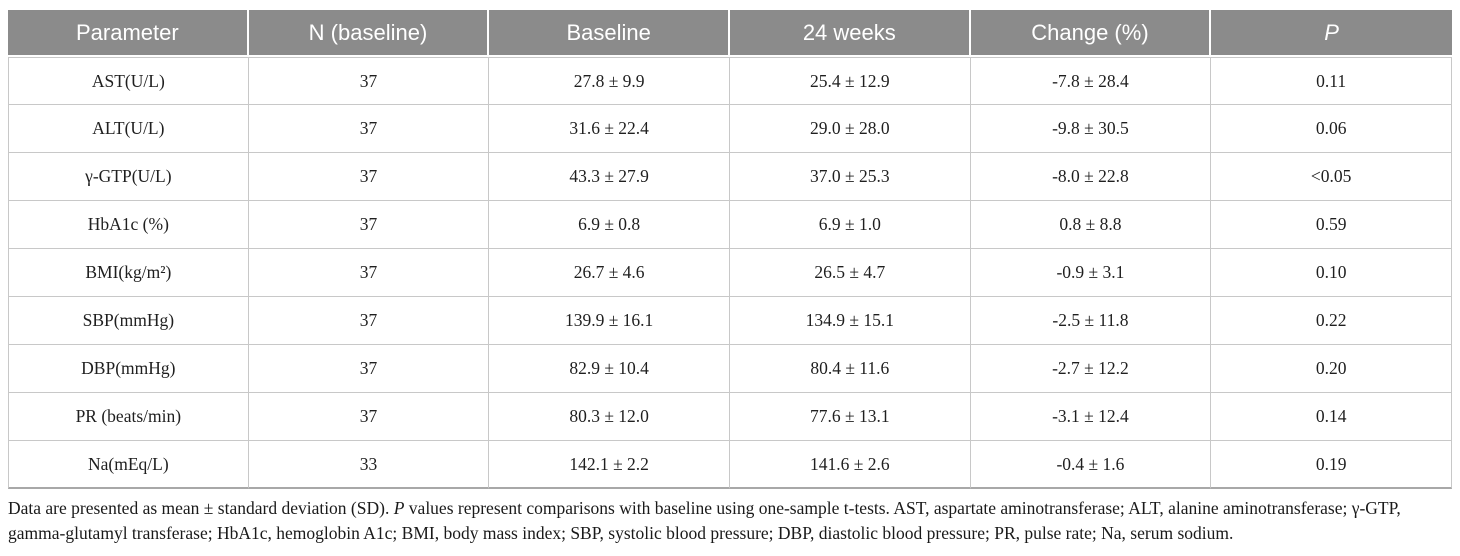 The height and width of the screenshot is (556, 1460). Describe the element at coordinates (128, 129) in the screenshot. I see `cell-parameter: ALT(U/L)` at that location.